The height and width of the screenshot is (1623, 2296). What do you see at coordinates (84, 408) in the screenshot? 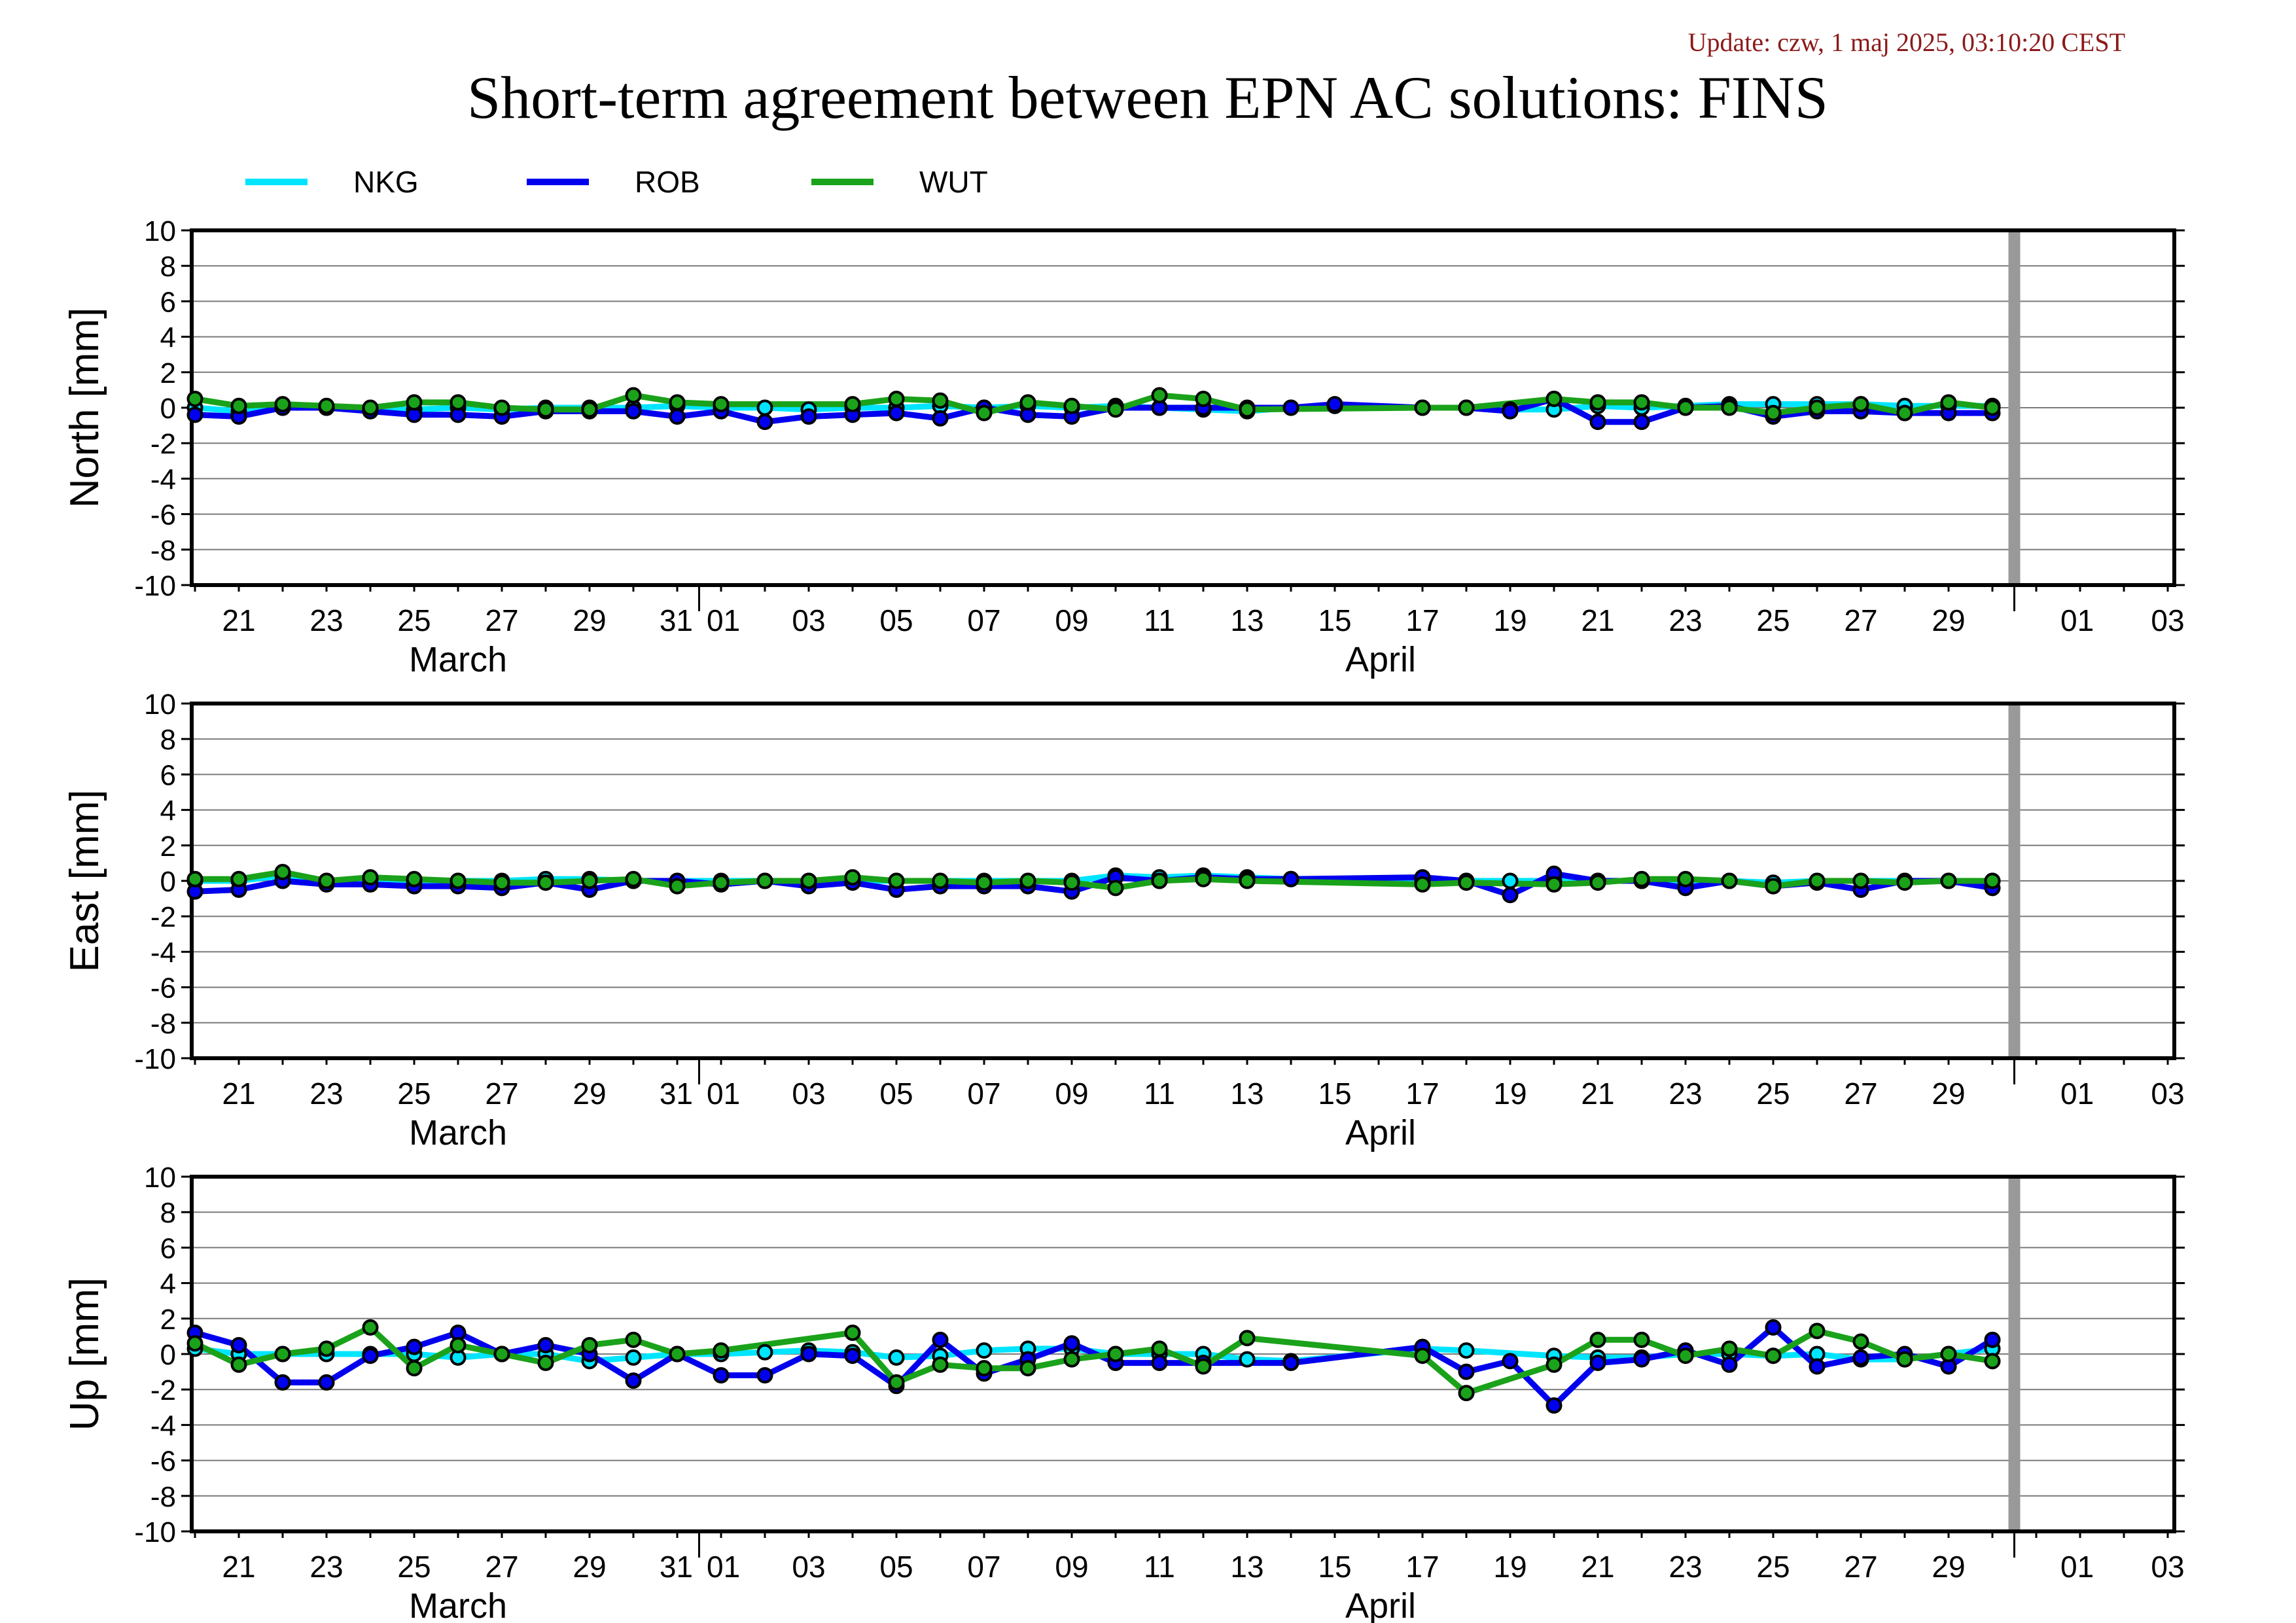
I see `y-axis-label: North [mm]` at bounding box center [84, 408].